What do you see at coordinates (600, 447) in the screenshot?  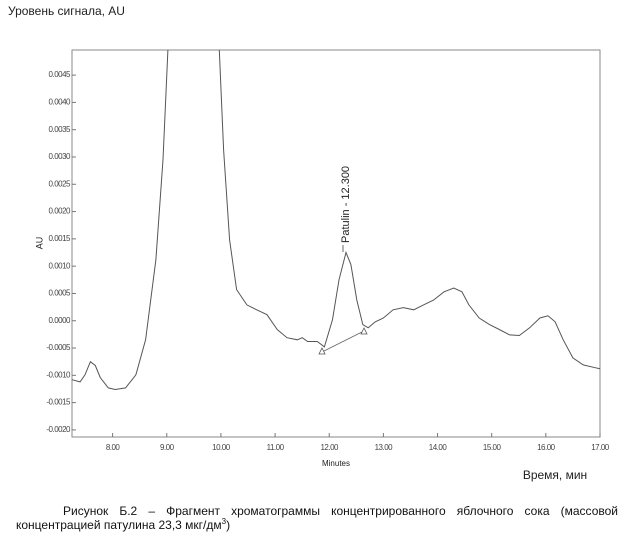 I see `x-tick-label: 17.00` at bounding box center [600, 447].